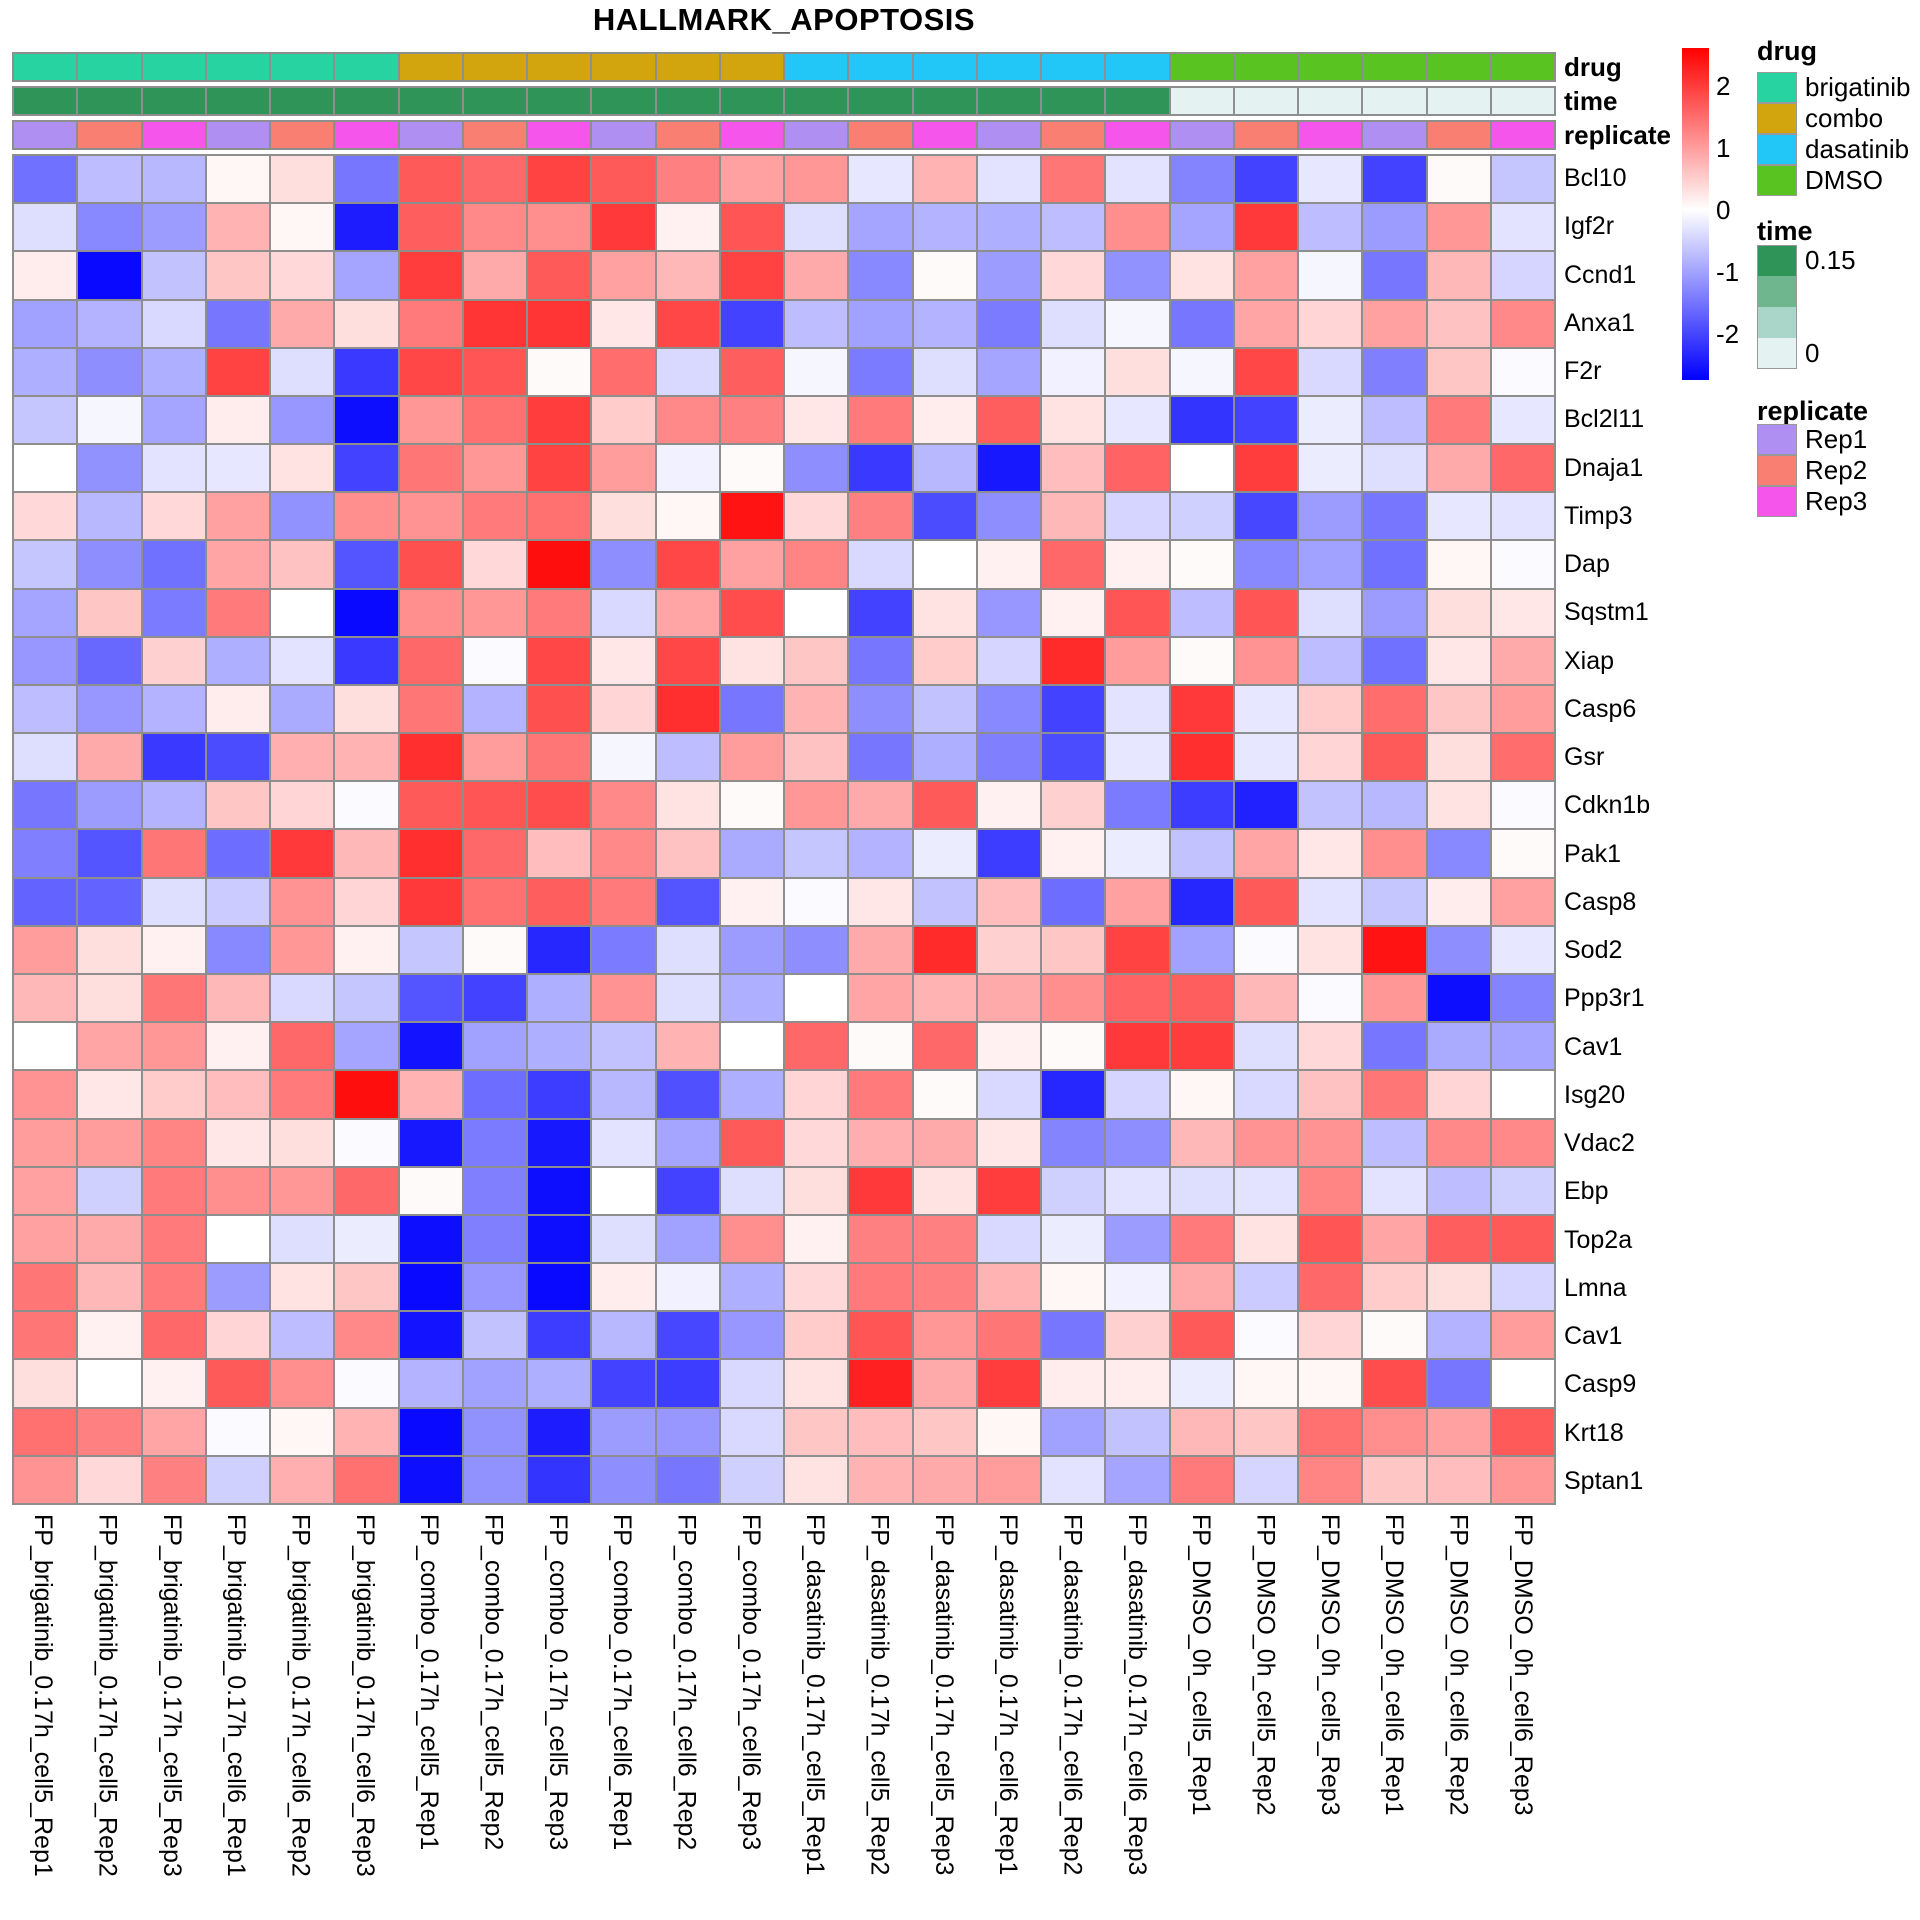 The image size is (1920, 1920). What do you see at coordinates (1607, 805) in the screenshot?
I see `row-label: Cdkn1b` at bounding box center [1607, 805].